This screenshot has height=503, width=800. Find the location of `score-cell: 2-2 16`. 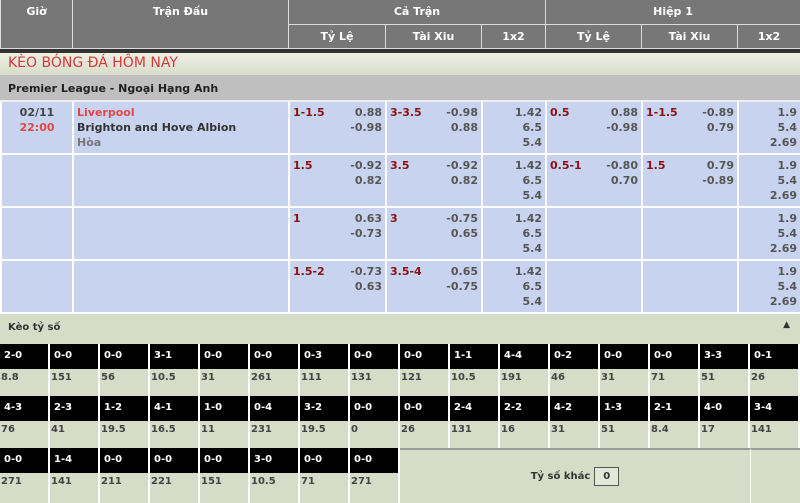

score-cell: 2-2 16 is located at coordinates (525, 421).